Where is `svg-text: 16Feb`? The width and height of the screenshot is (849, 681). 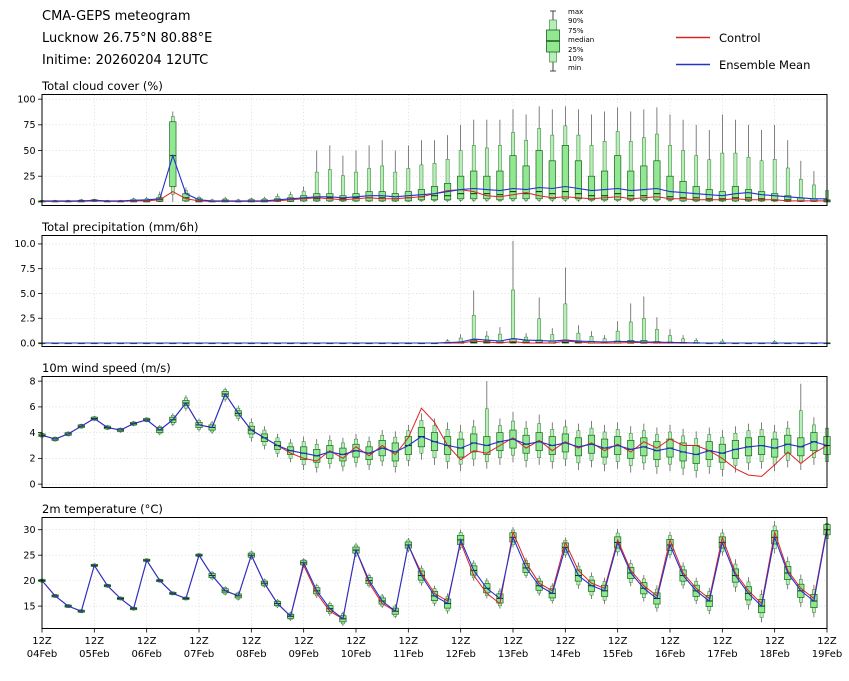
svg-text: 16Feb is located at coordinates (670, 654).